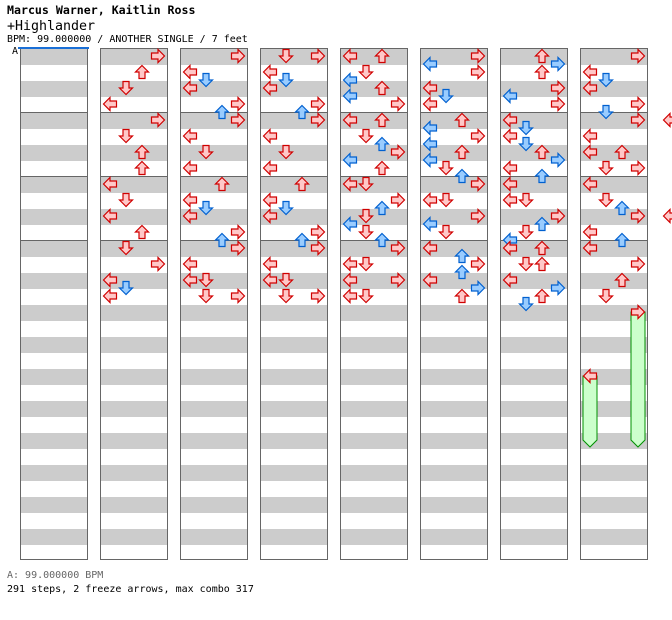 The width and height of the screenshot is (672, 620). I want to click on artist-names: Marcus Warner, Kaitlin Ross, so click(101, 10).